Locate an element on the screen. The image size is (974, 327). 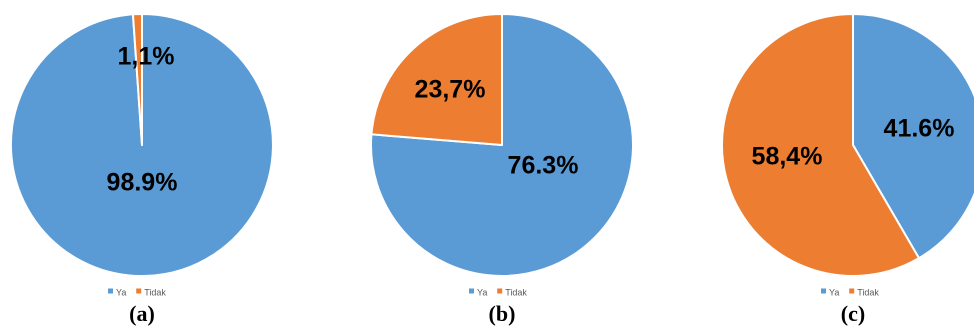
data-label-tidak: 1,1% is located at coordinates (146, 57).